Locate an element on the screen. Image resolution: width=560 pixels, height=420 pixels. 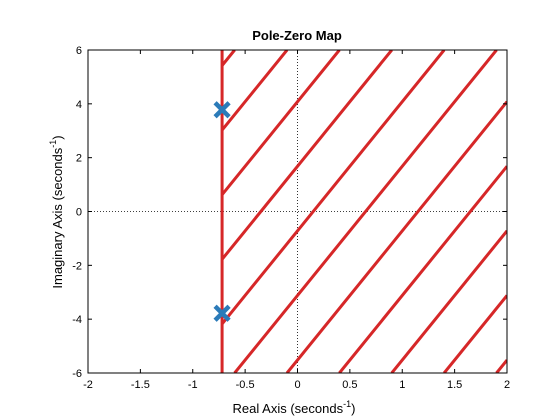
x-tick-label: 1 is located at coordinates (402, 385).